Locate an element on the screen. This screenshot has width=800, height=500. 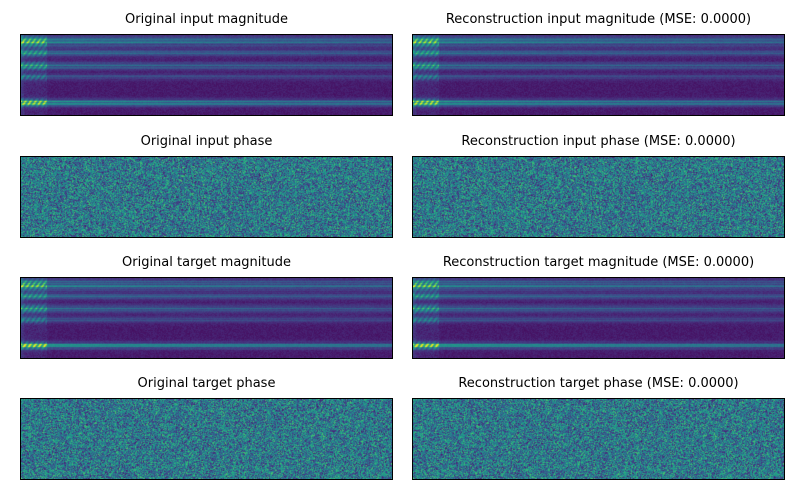
panel-title: Reconstruction input phase (MSE: 0.0000) is located at coordinates (598, 141).